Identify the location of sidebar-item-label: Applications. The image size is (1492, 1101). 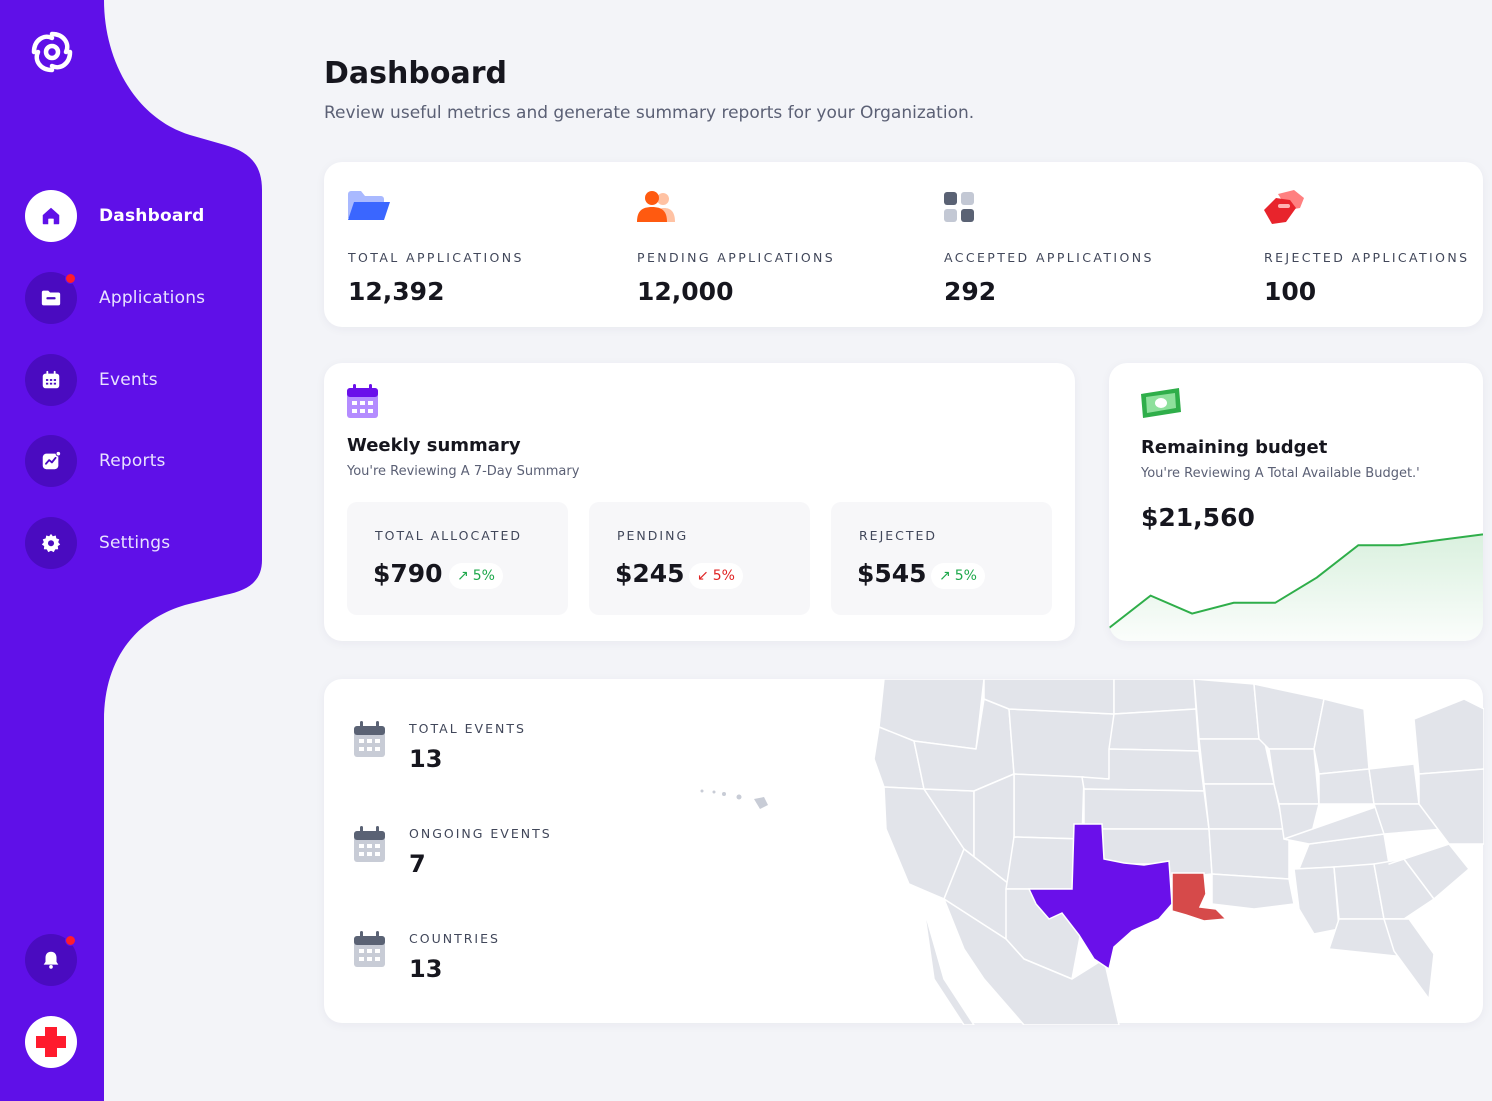
(152, 298).